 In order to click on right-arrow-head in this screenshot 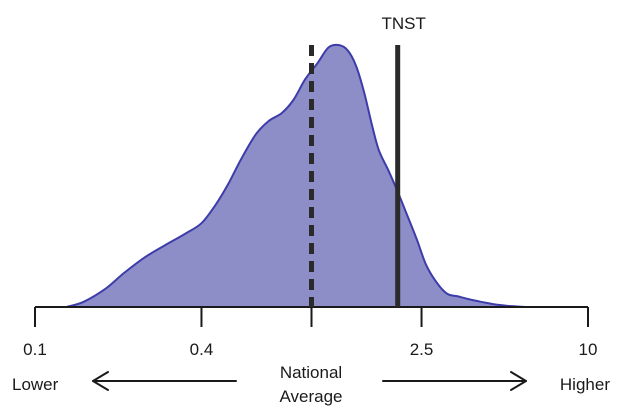, I will do `click(518, 381)`.